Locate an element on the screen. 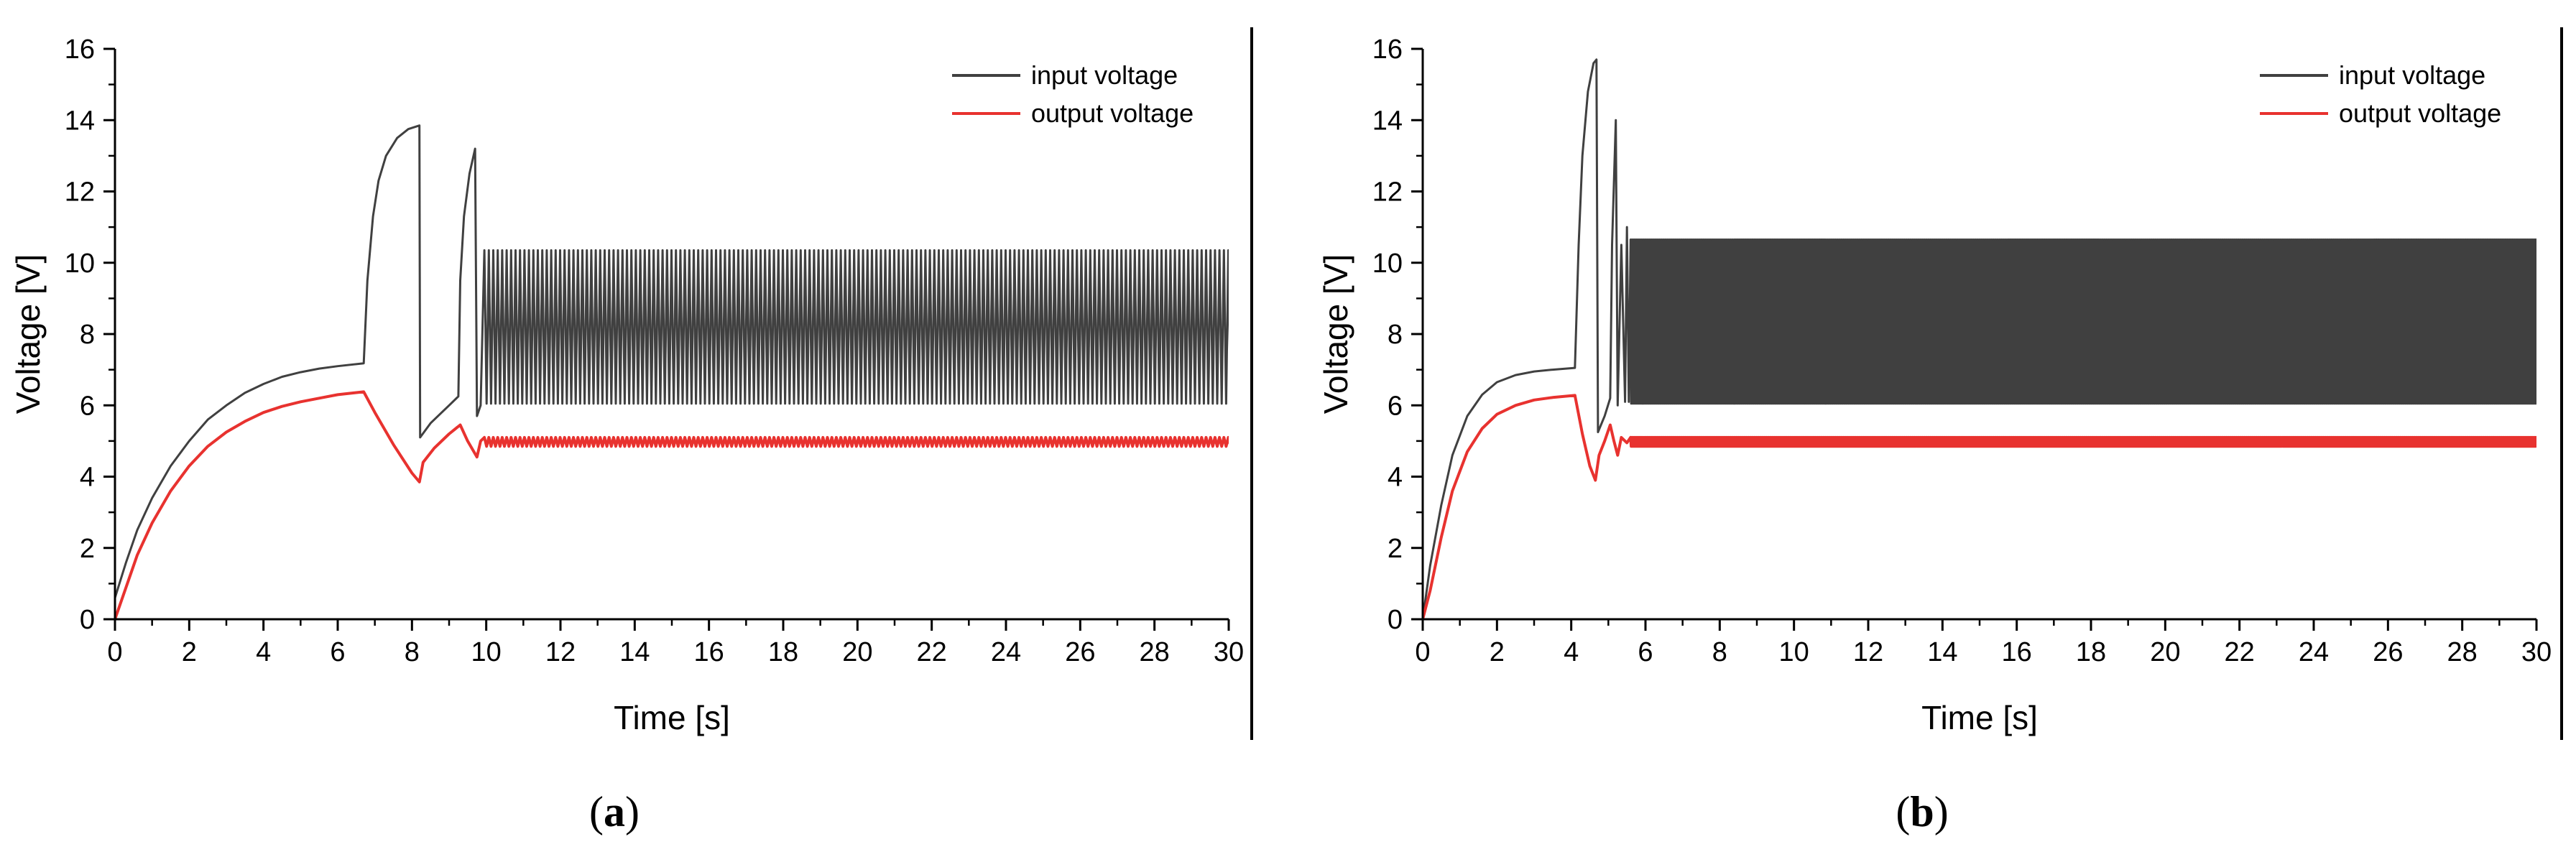 The height and width of the screenshot is (852, 2576). caption-letter: a is located at coordinates (614, 812).